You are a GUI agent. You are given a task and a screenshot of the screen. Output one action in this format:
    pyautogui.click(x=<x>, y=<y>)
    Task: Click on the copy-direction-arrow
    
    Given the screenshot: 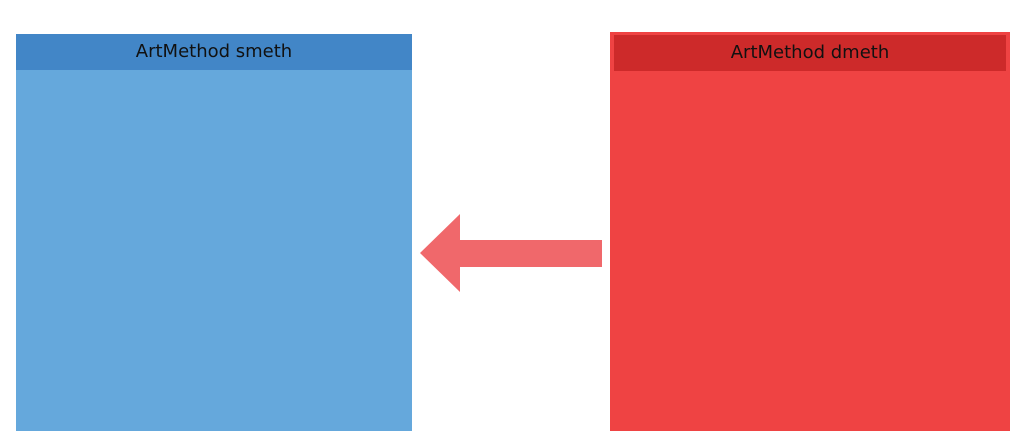 What is the action you would take?
    pyautogui.click(x=511, y=253)
    